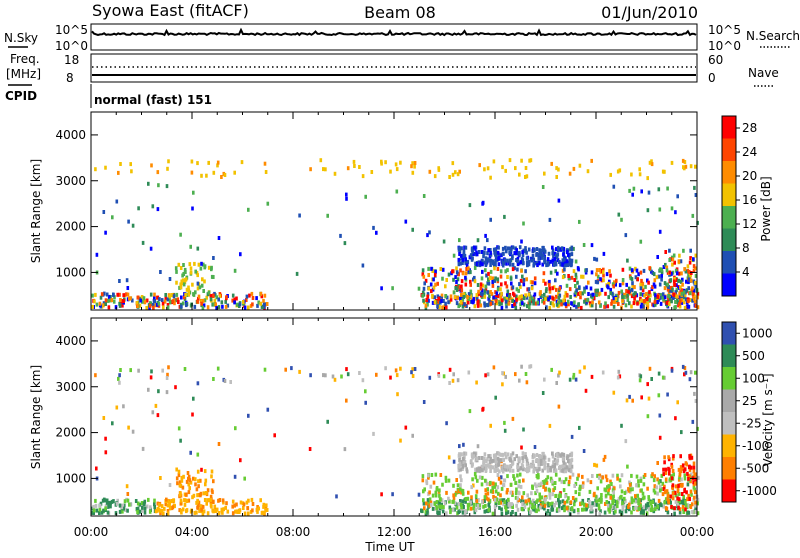  What do you see at coordinates (763, 73) in the screenshot?
I see `nave-label: Nave` at bounding box center [763, 73].